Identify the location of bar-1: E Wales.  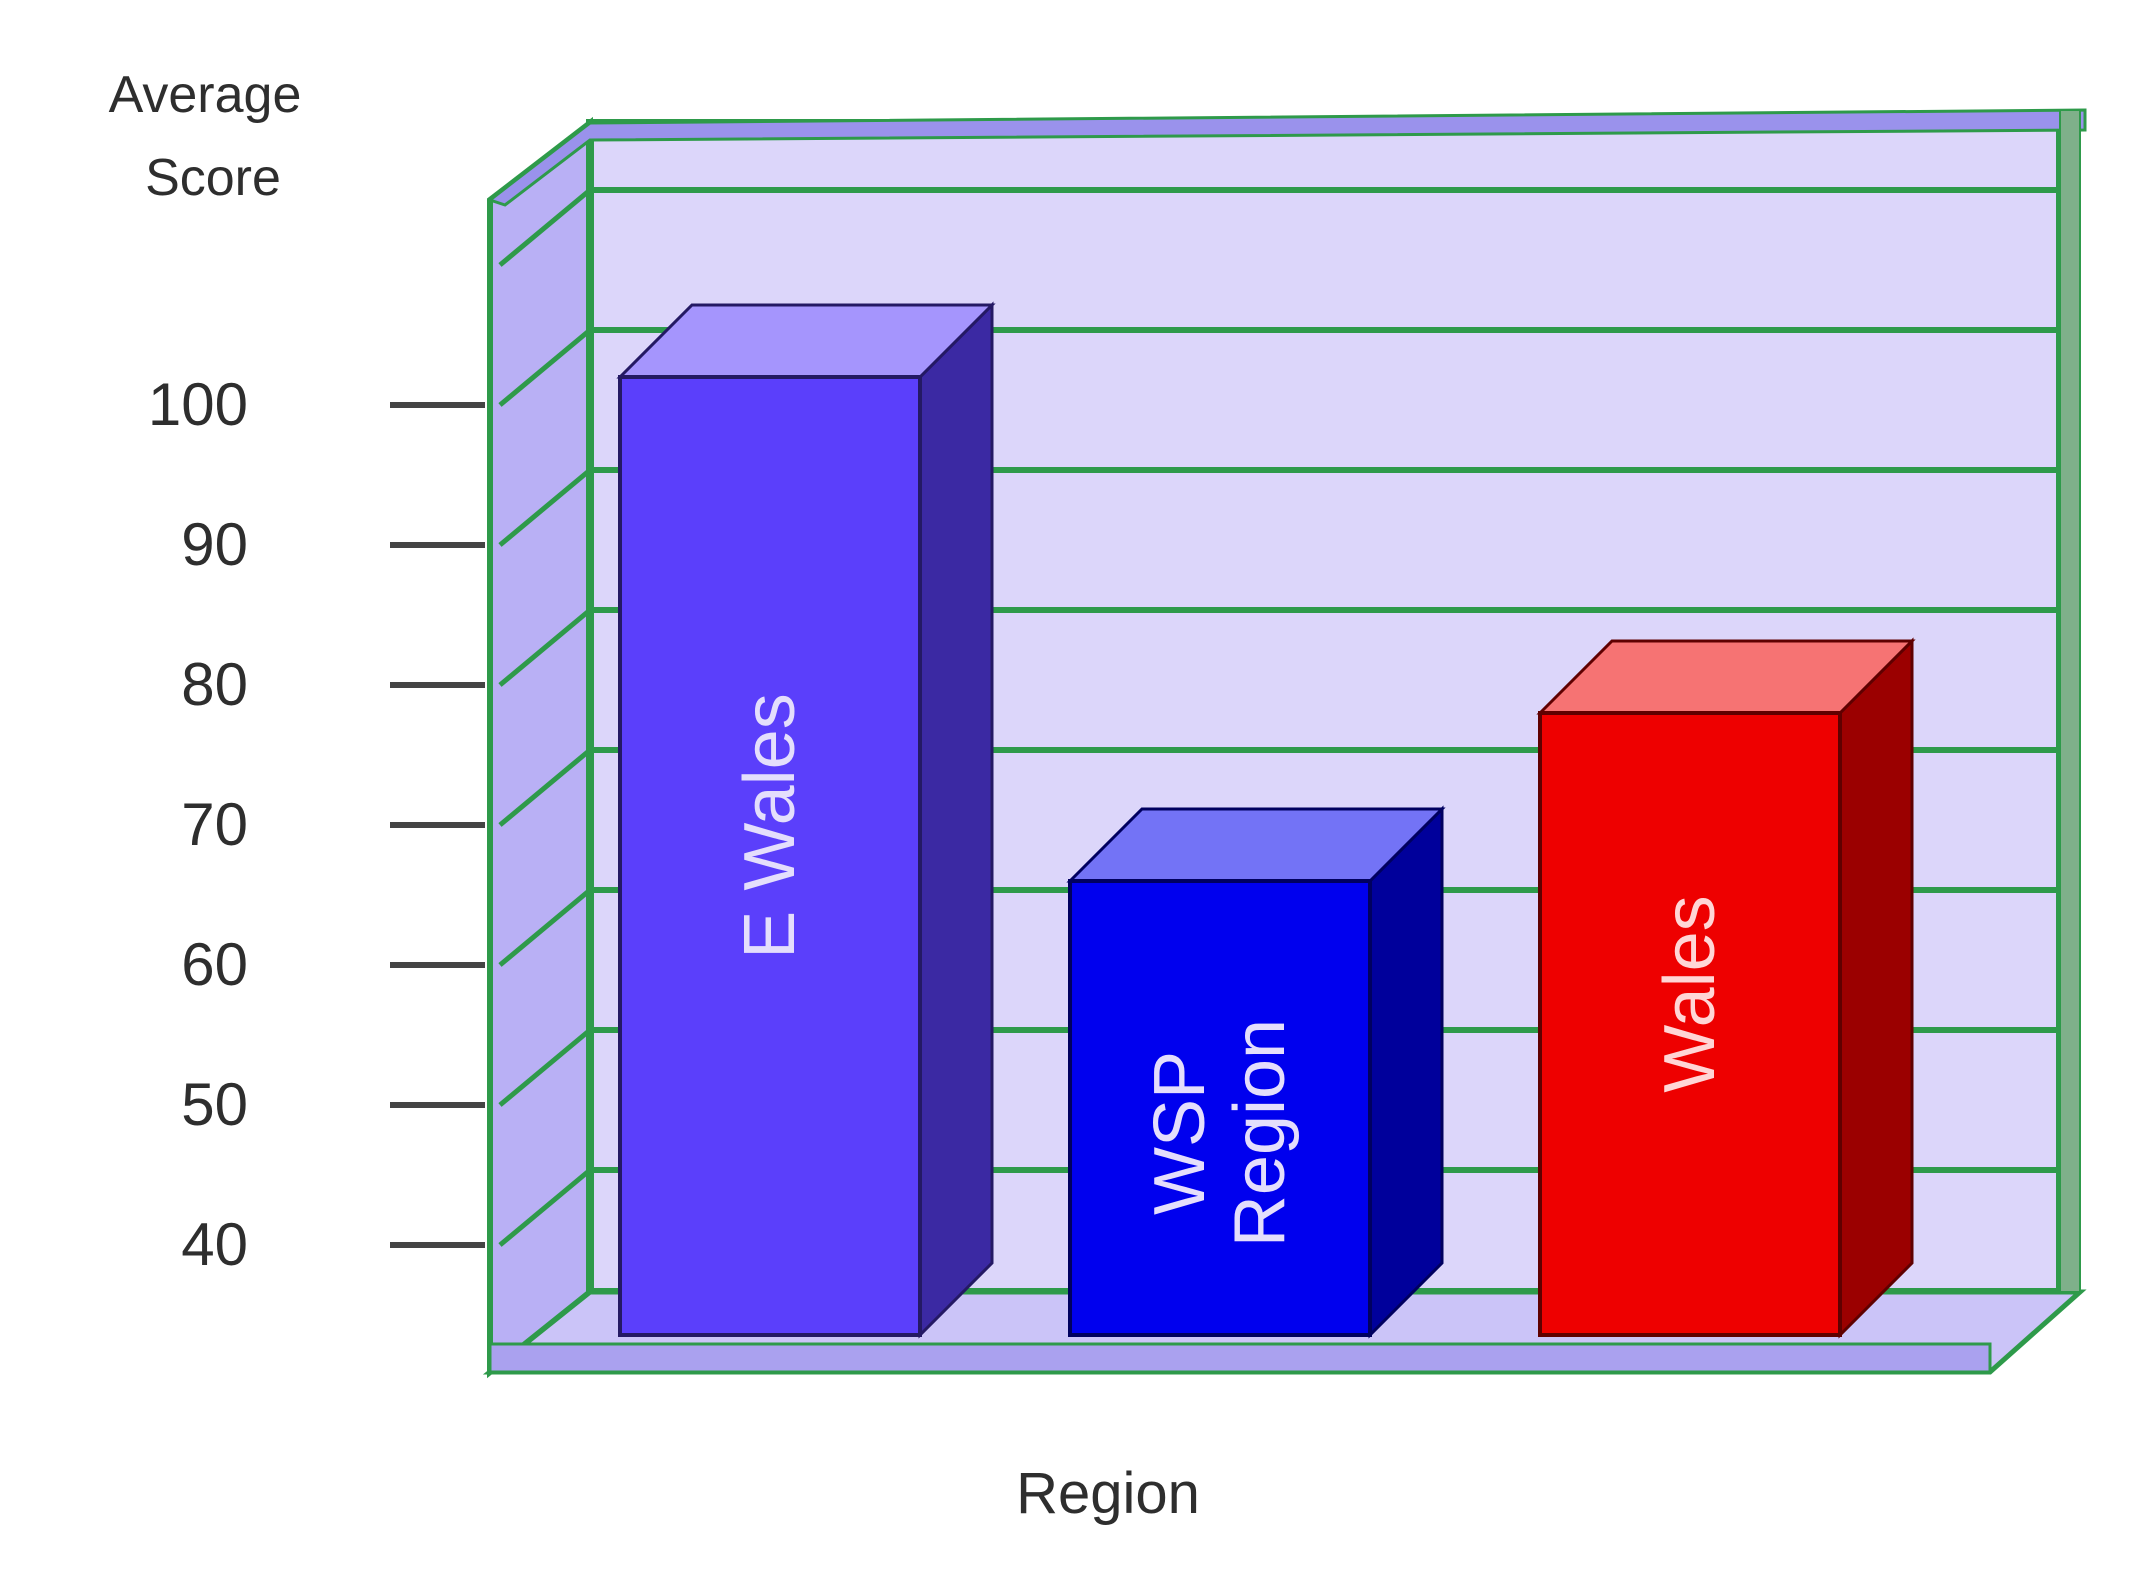
(806, 820).